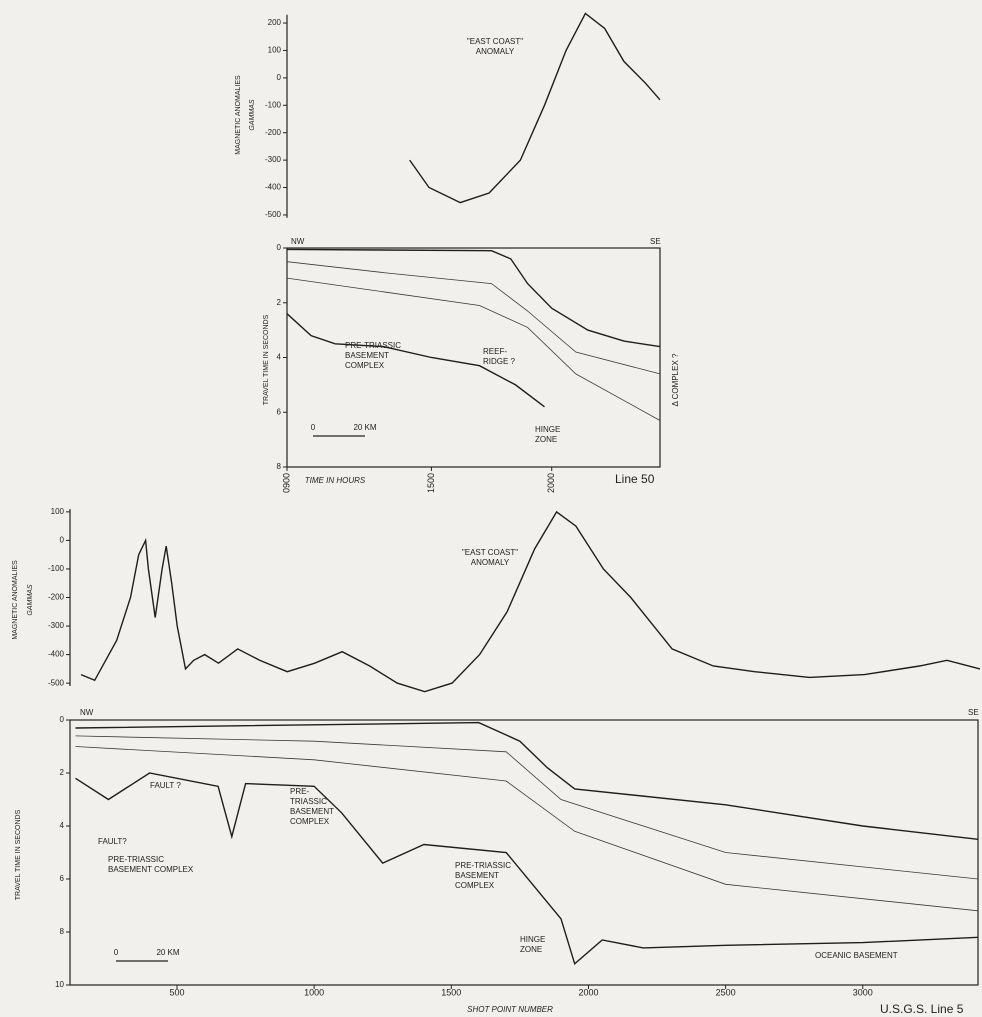  I want to click on x-axis-label: TIME IN HOURS, so click(335, 480).